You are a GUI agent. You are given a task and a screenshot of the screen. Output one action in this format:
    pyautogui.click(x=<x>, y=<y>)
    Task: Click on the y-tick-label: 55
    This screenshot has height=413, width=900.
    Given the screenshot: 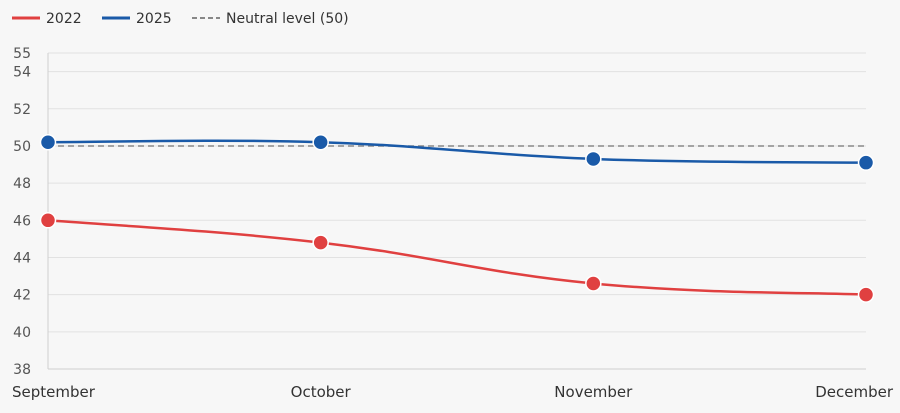 What is the action you would take?
    pyautogui.click(x=22, y=54)
    